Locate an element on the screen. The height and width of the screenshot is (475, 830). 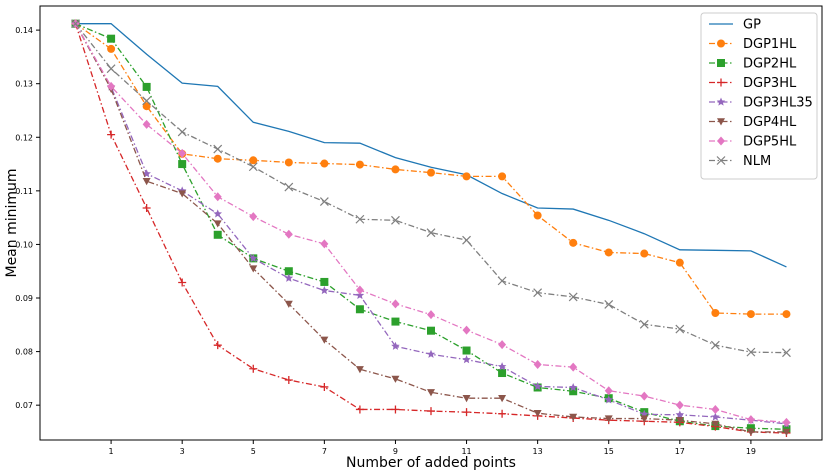
legend-item-dgp1hl: DGP1HL is located at coordinates (753, 44).